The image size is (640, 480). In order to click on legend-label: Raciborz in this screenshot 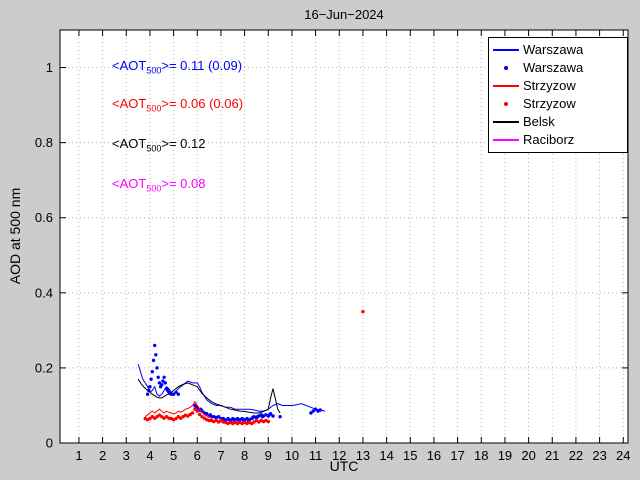, I will do `click(549, 139)`.